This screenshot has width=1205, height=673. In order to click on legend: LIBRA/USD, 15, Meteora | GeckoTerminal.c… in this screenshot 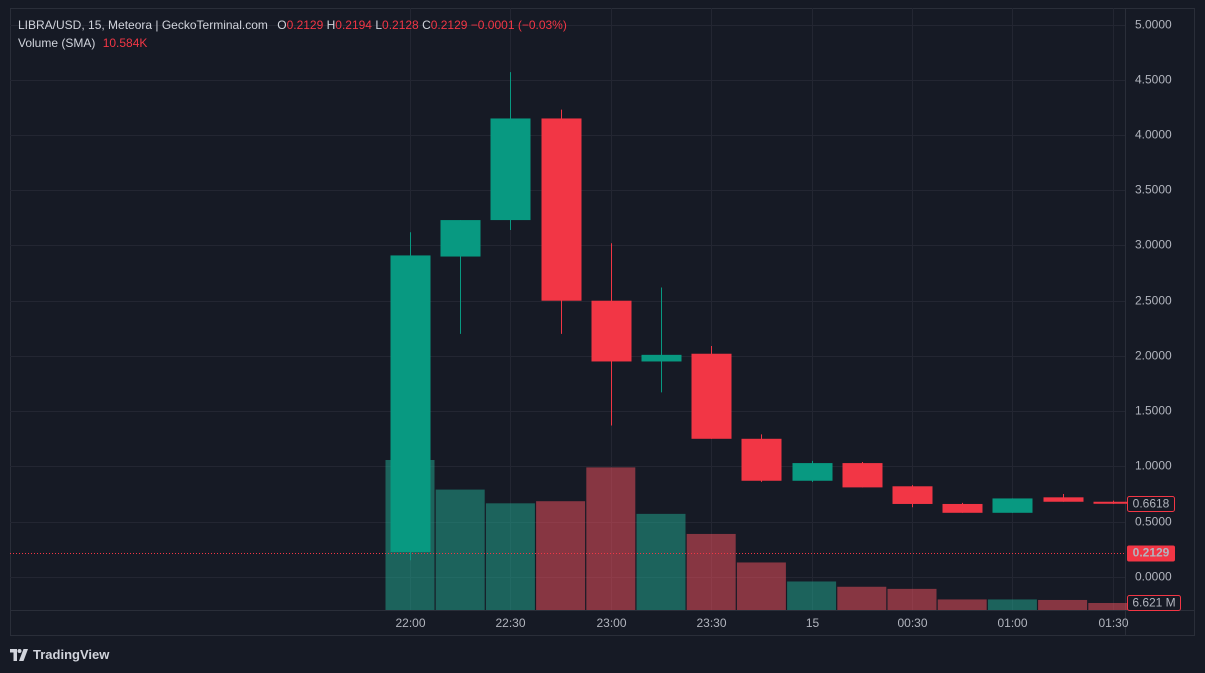, I will do `click(292, 34)`.